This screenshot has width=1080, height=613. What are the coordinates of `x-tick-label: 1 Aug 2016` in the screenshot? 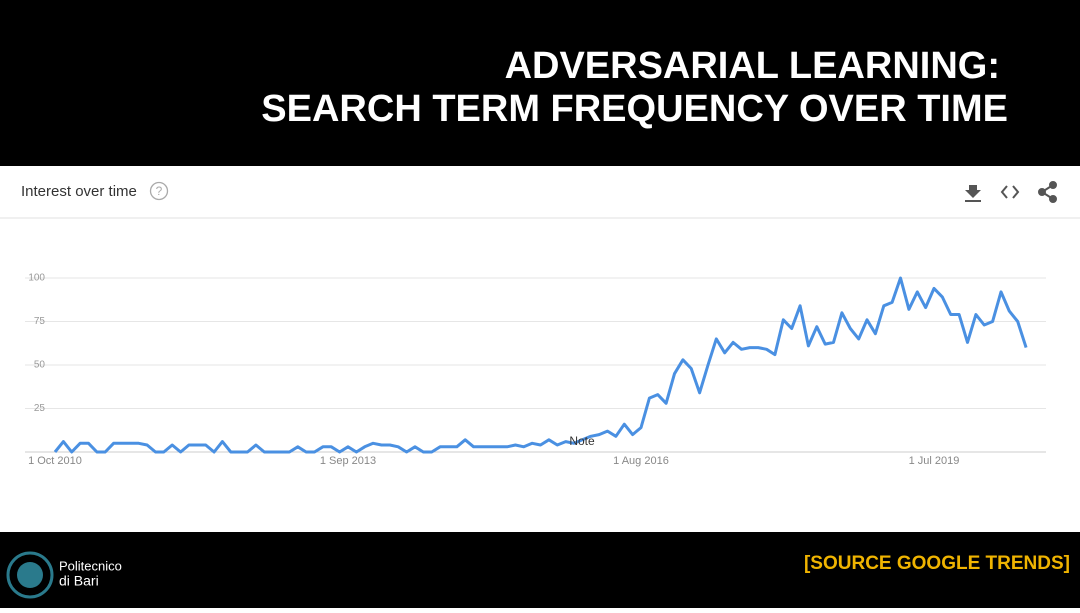 It's located at (641, 461).